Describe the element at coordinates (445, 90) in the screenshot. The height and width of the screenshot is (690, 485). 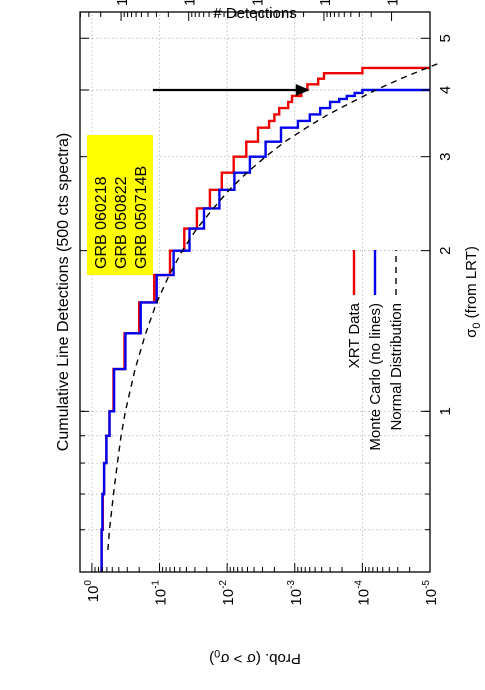
I see `x-tick-label: 4` at that location.